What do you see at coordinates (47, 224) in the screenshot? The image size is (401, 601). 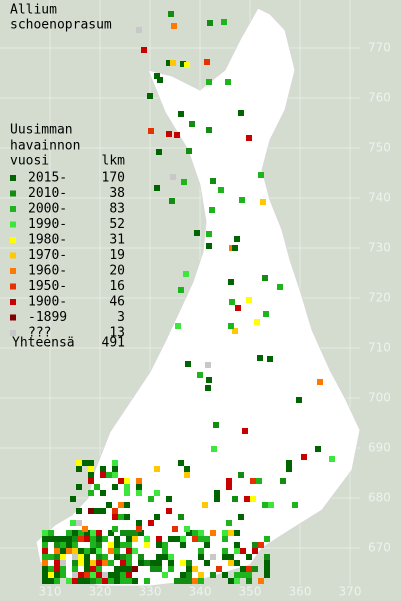 I see `legend-label: 1990-` at bounding box center [47, 224].